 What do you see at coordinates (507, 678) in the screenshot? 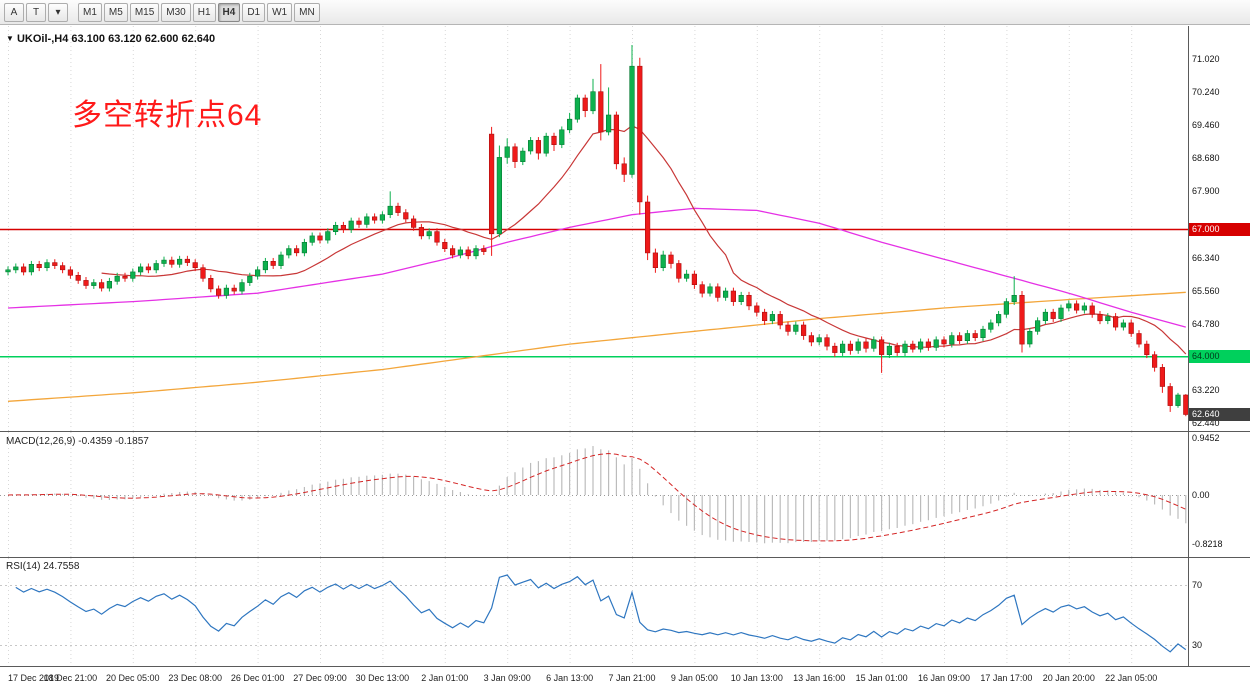
I see `time-axis-label: 3 Jan 09:00` at bounding box center [507, 678].